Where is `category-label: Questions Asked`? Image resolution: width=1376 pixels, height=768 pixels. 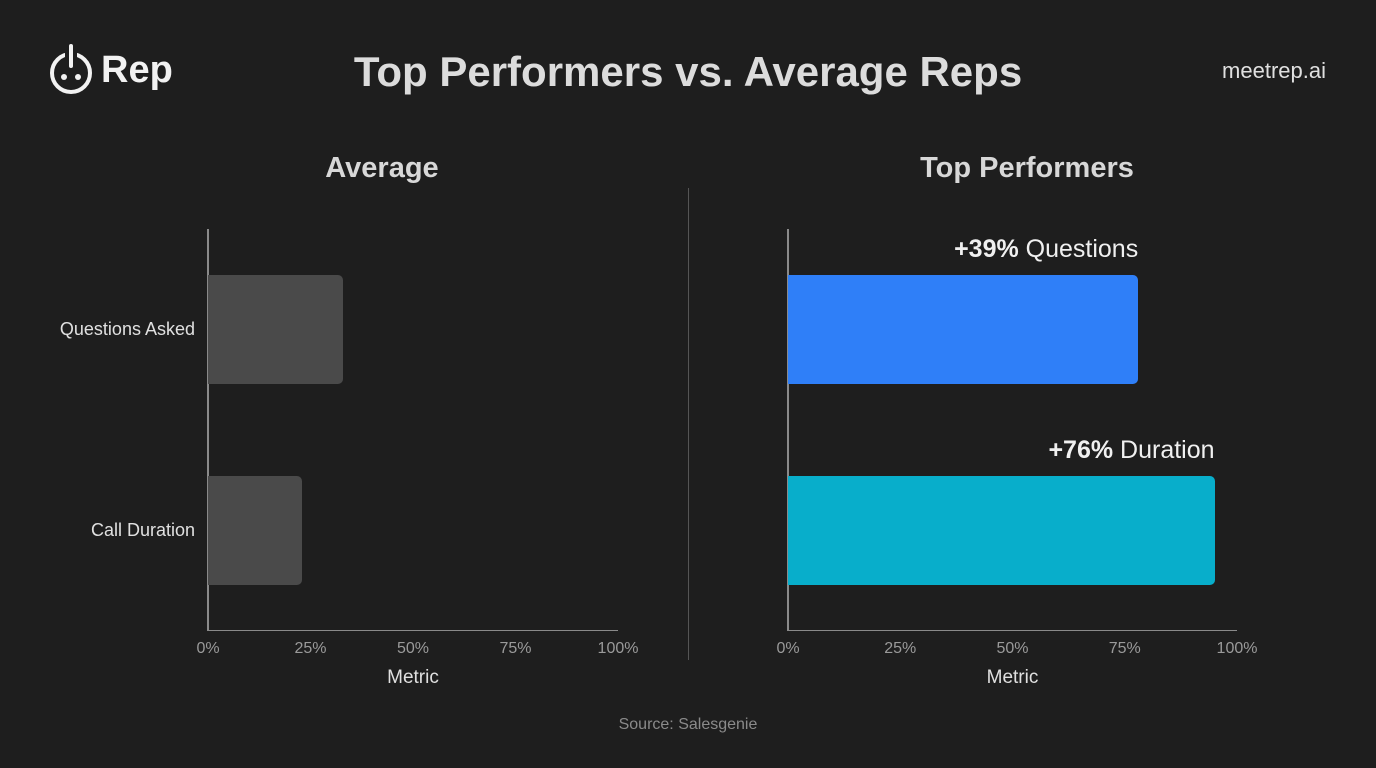
category-label: Questions Asked is located at coordinates (127, 329).